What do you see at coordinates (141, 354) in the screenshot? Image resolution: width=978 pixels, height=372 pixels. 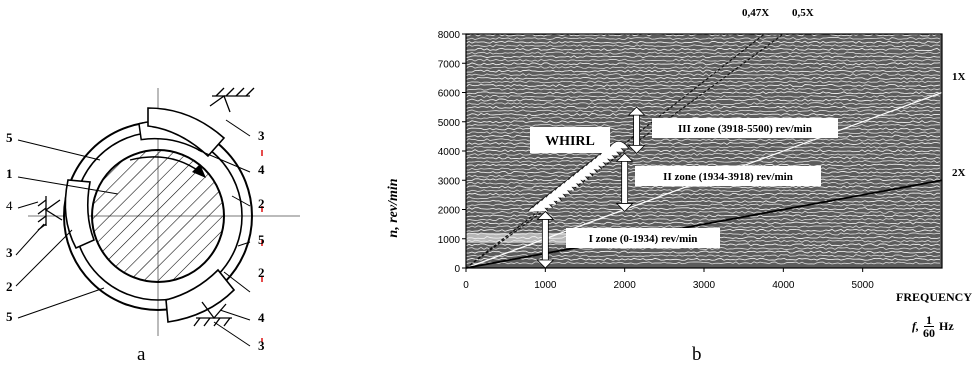 I see `caption-a: a` at bounding box center [141, 354].